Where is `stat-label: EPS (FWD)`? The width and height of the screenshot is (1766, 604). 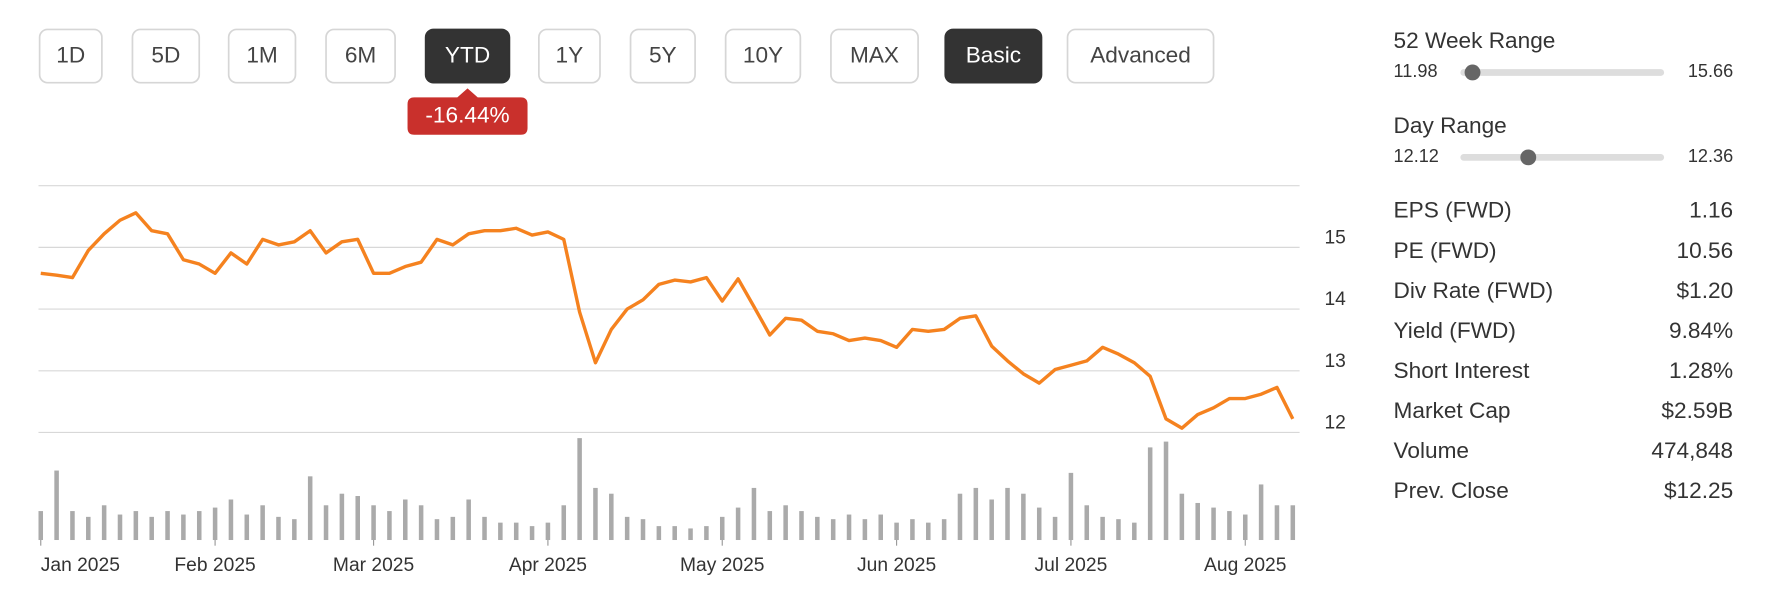
stat-label: EPS (FWD) is located at coordinates (1453, 210).